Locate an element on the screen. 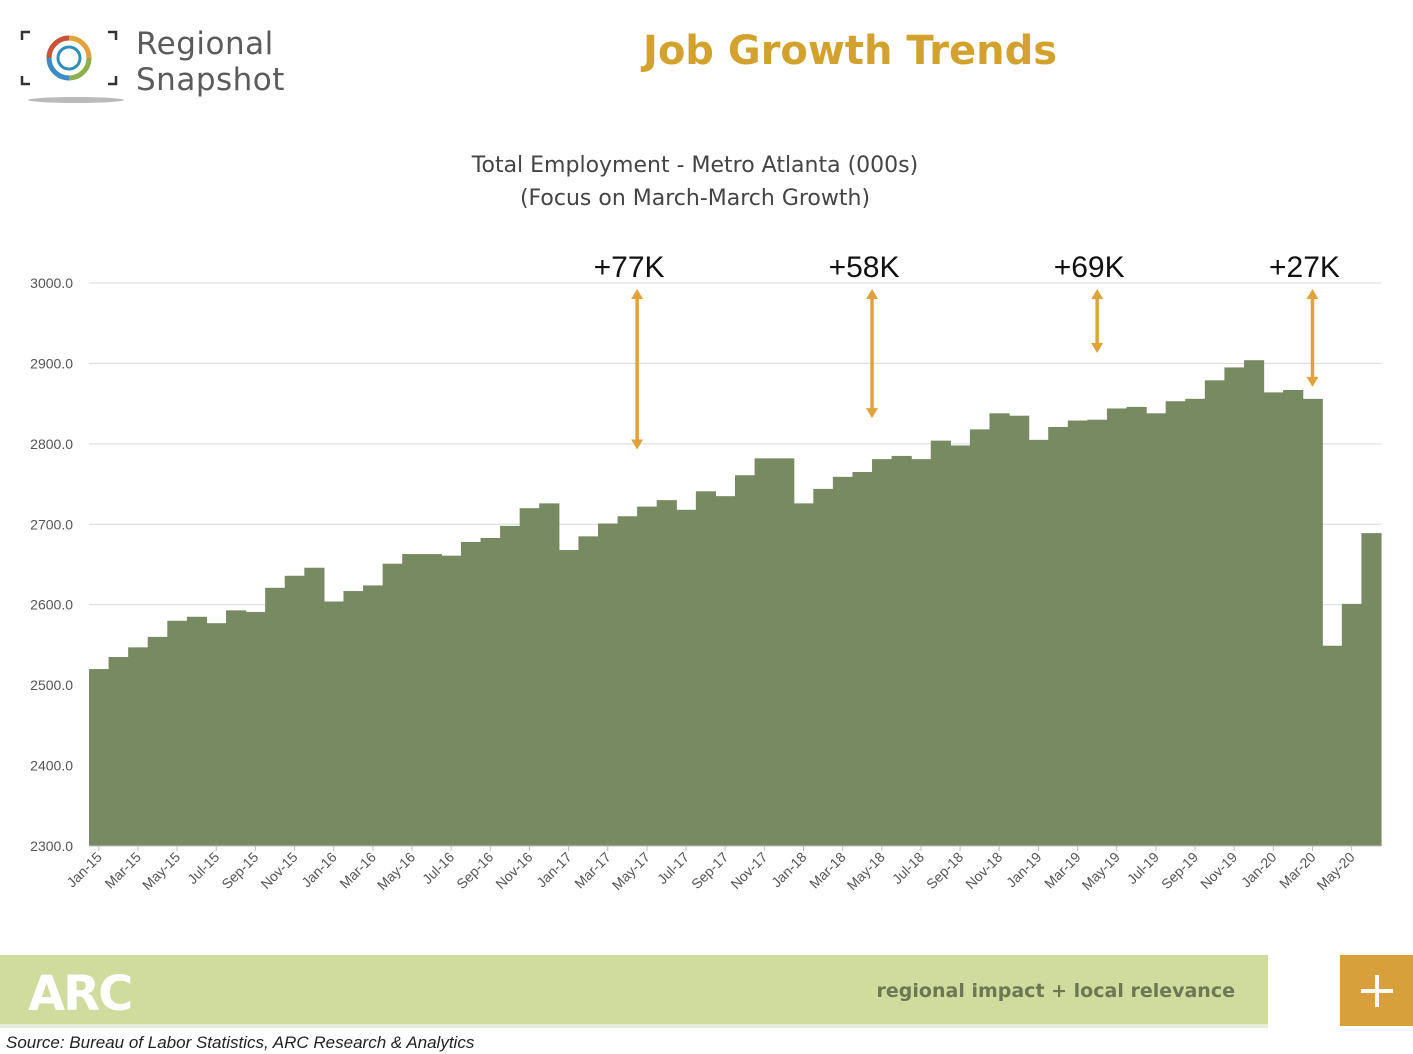 The image size is (1413, 1054). x-tick-label: Mar-20 is located at coordinates (1297, 870).